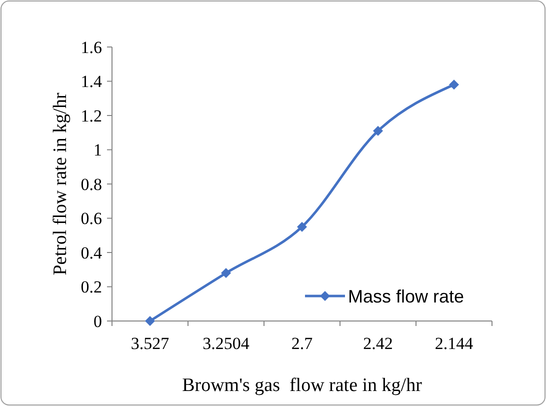 This screenshot has height=406, width=546. I want to click on y-tick-label: 1.4, so click(91, 82).